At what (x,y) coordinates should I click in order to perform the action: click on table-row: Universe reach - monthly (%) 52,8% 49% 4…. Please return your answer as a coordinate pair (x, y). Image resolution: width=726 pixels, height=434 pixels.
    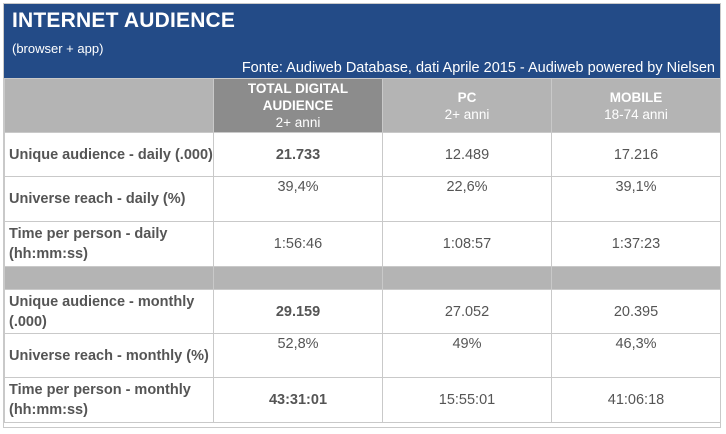
    Looking at the image, I should click on (362, 355).